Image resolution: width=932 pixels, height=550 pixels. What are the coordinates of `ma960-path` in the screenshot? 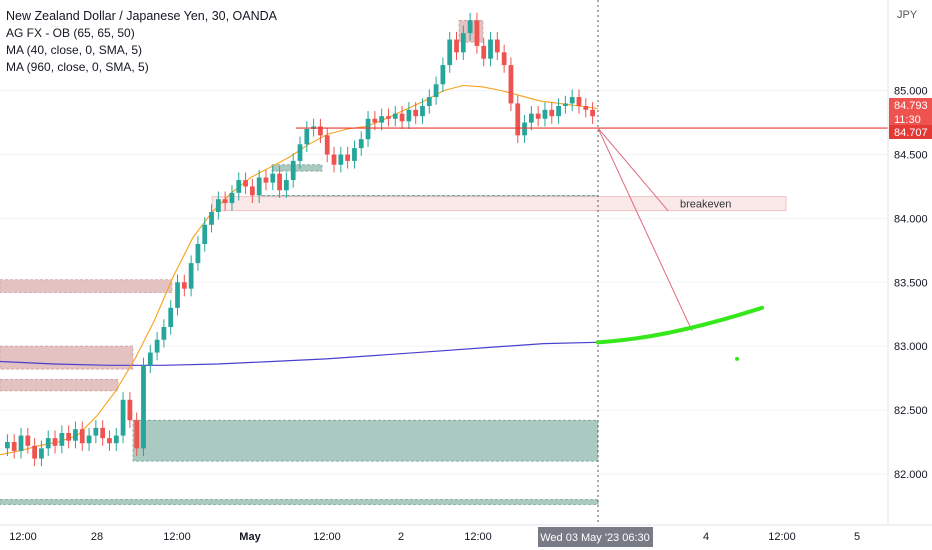 It's located at (299, 353).